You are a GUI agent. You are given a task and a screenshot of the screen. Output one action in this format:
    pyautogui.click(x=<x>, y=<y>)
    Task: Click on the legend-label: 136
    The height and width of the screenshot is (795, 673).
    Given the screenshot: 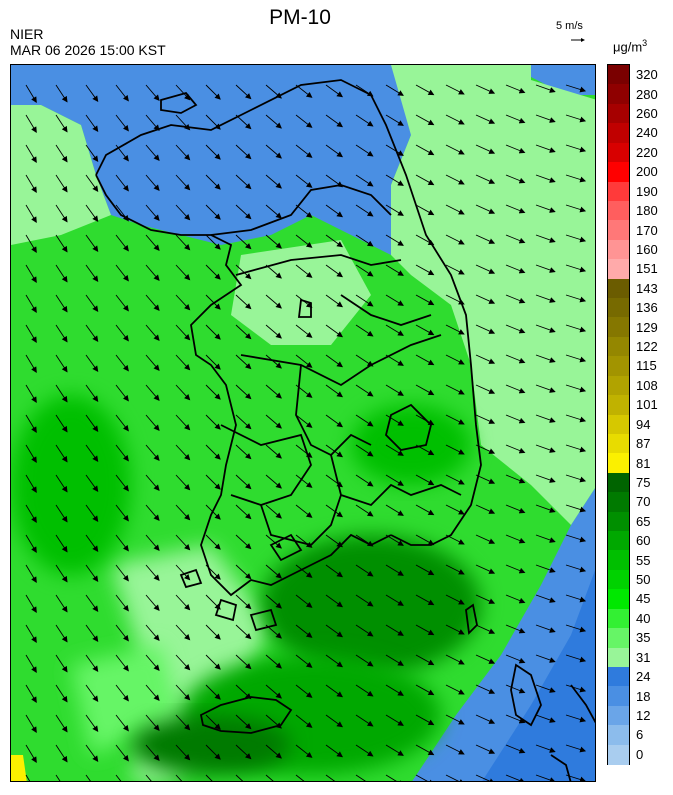 What is the action you would take?
    pyautogui.click(x=647, y=308)
    